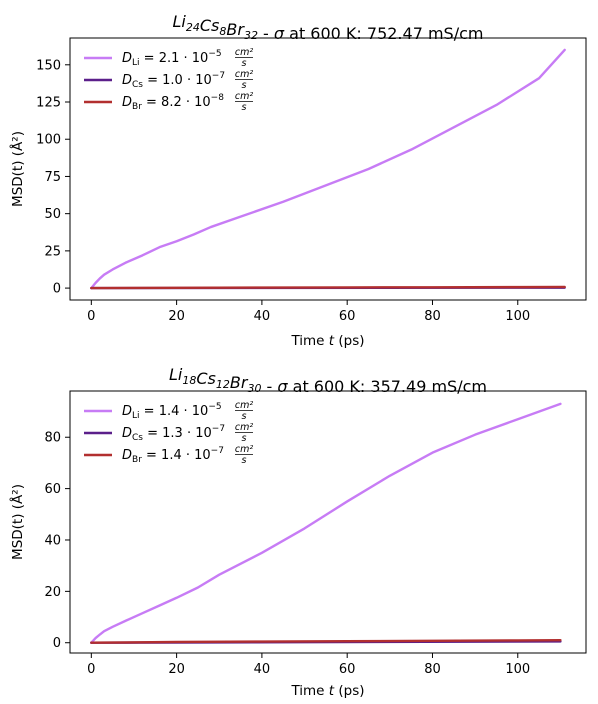  What do you see at coordinates (48, 65) in the screenshot?
I see `y-tick-label: 150` at bounding box center [48, 65].